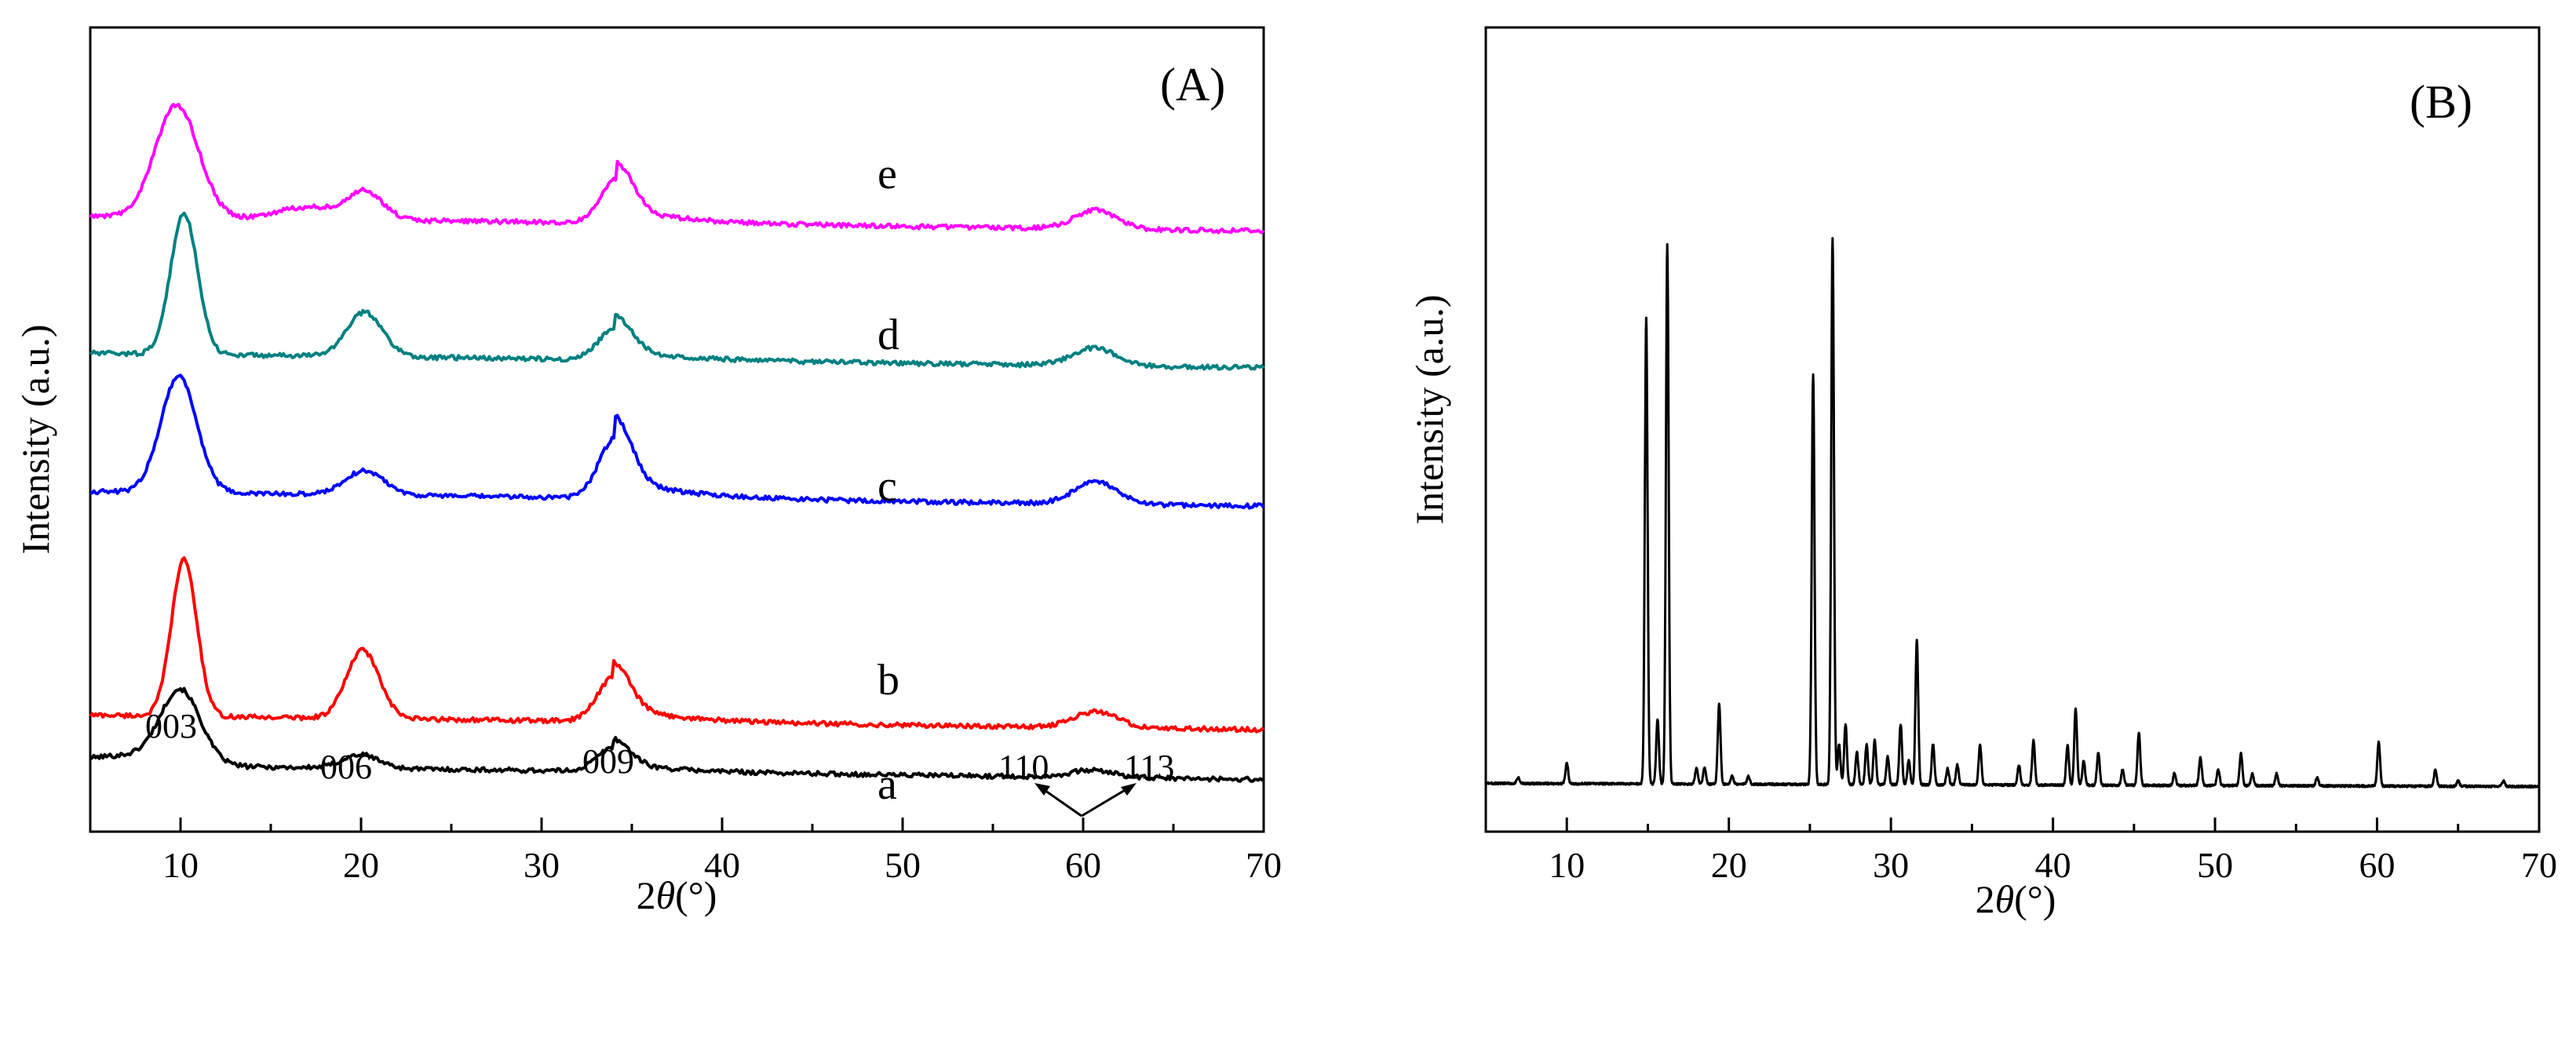 Image resolution: width=2576 pixels, height=1038 pixels. I want to click on y-axis-label-b: Intensity (a.u.), so click(1429, 410).